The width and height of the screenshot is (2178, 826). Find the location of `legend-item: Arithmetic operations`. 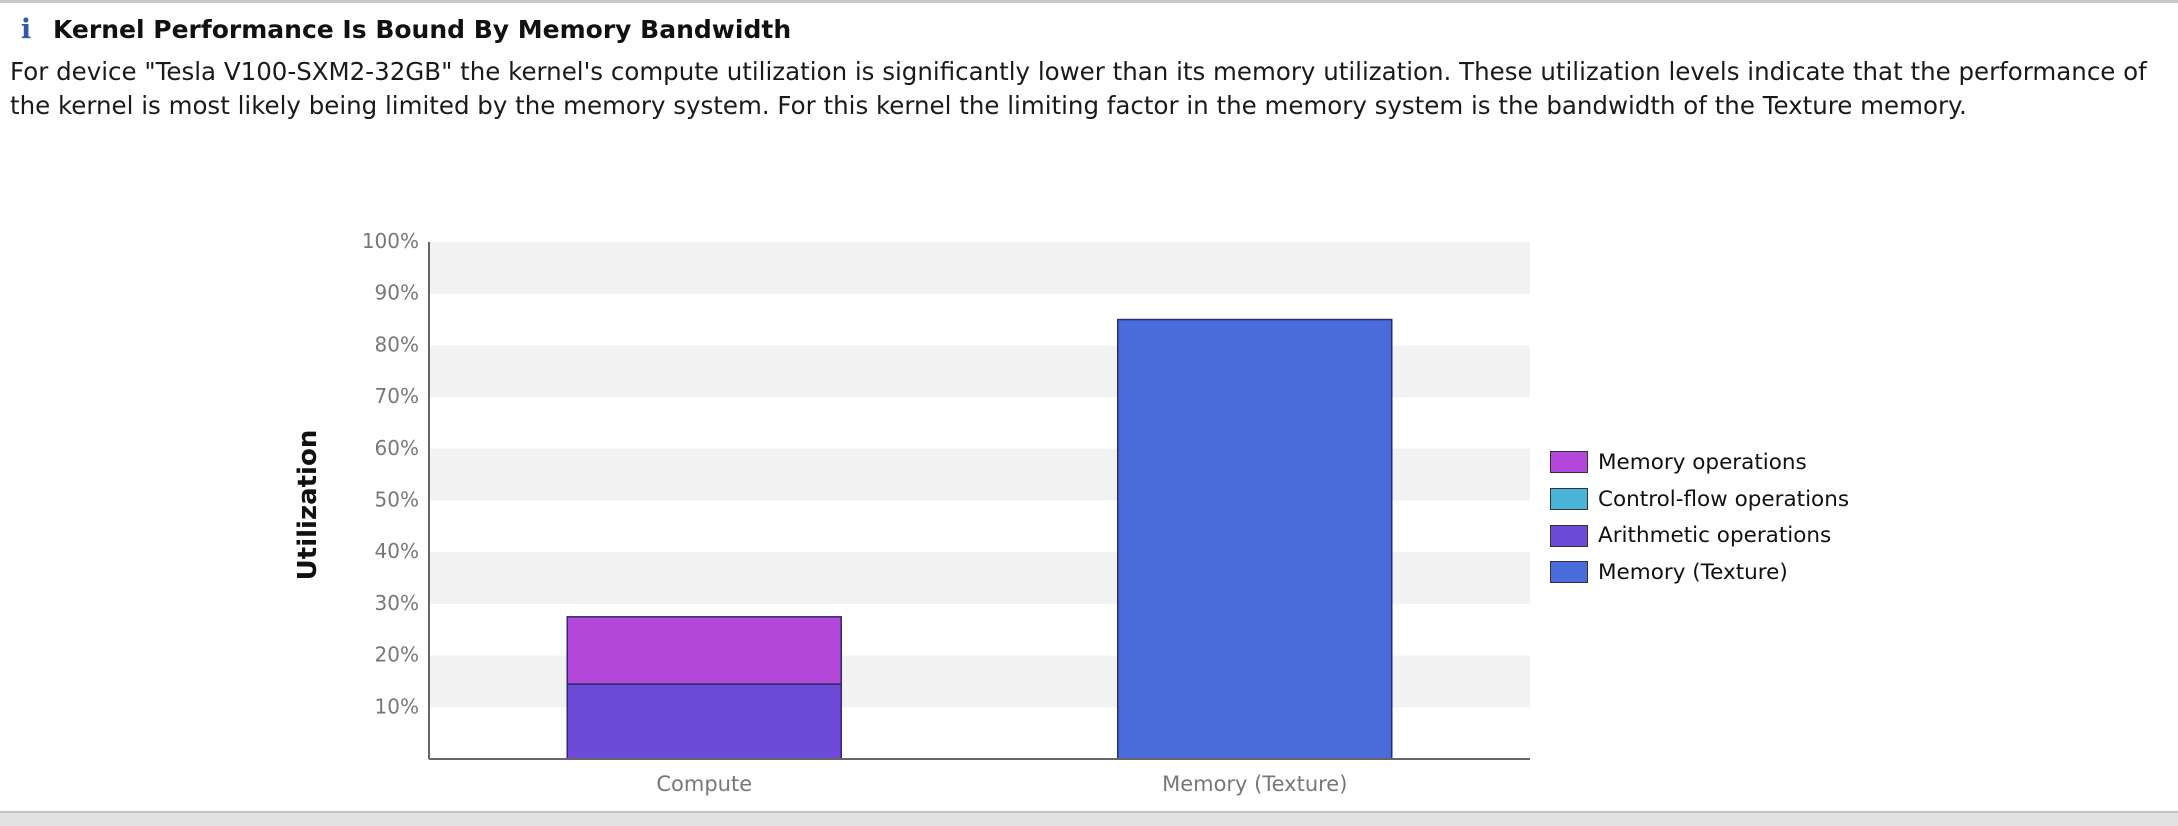

legend-item: Arithmetic operations is located at coordinates (1699, 535).